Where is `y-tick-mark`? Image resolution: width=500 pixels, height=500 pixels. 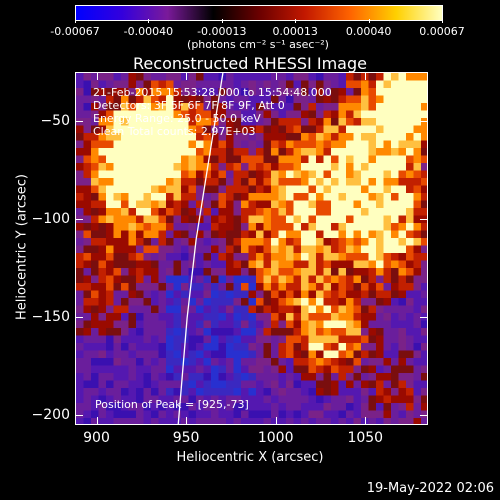
y-tick-mark is located at coordinates (424, 220).